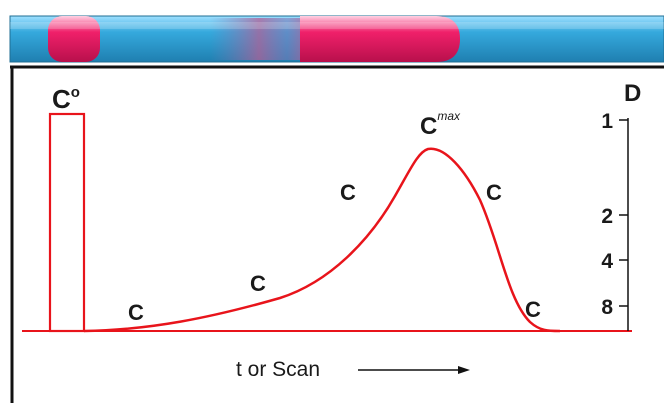 This screenshot has width=664, height=408. I want to click on capillary-tube, so click(336, 39).